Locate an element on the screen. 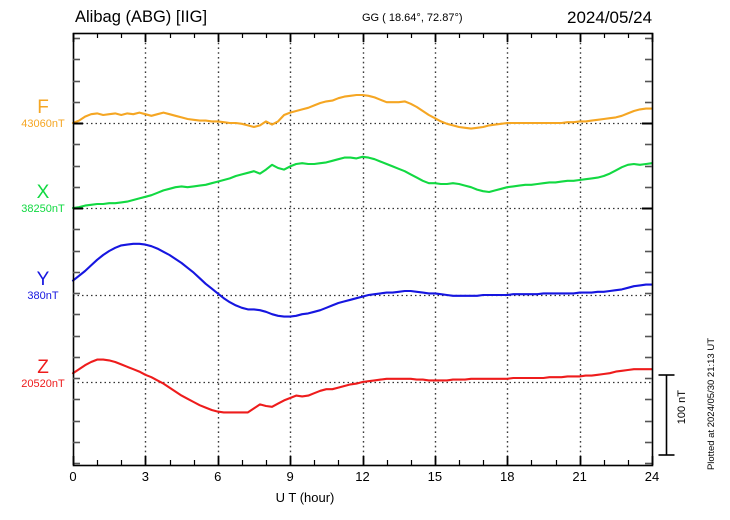 This screenshot has height=520, width=730. xaxis-tick-label: 21 is located at coordinates (579, 476).